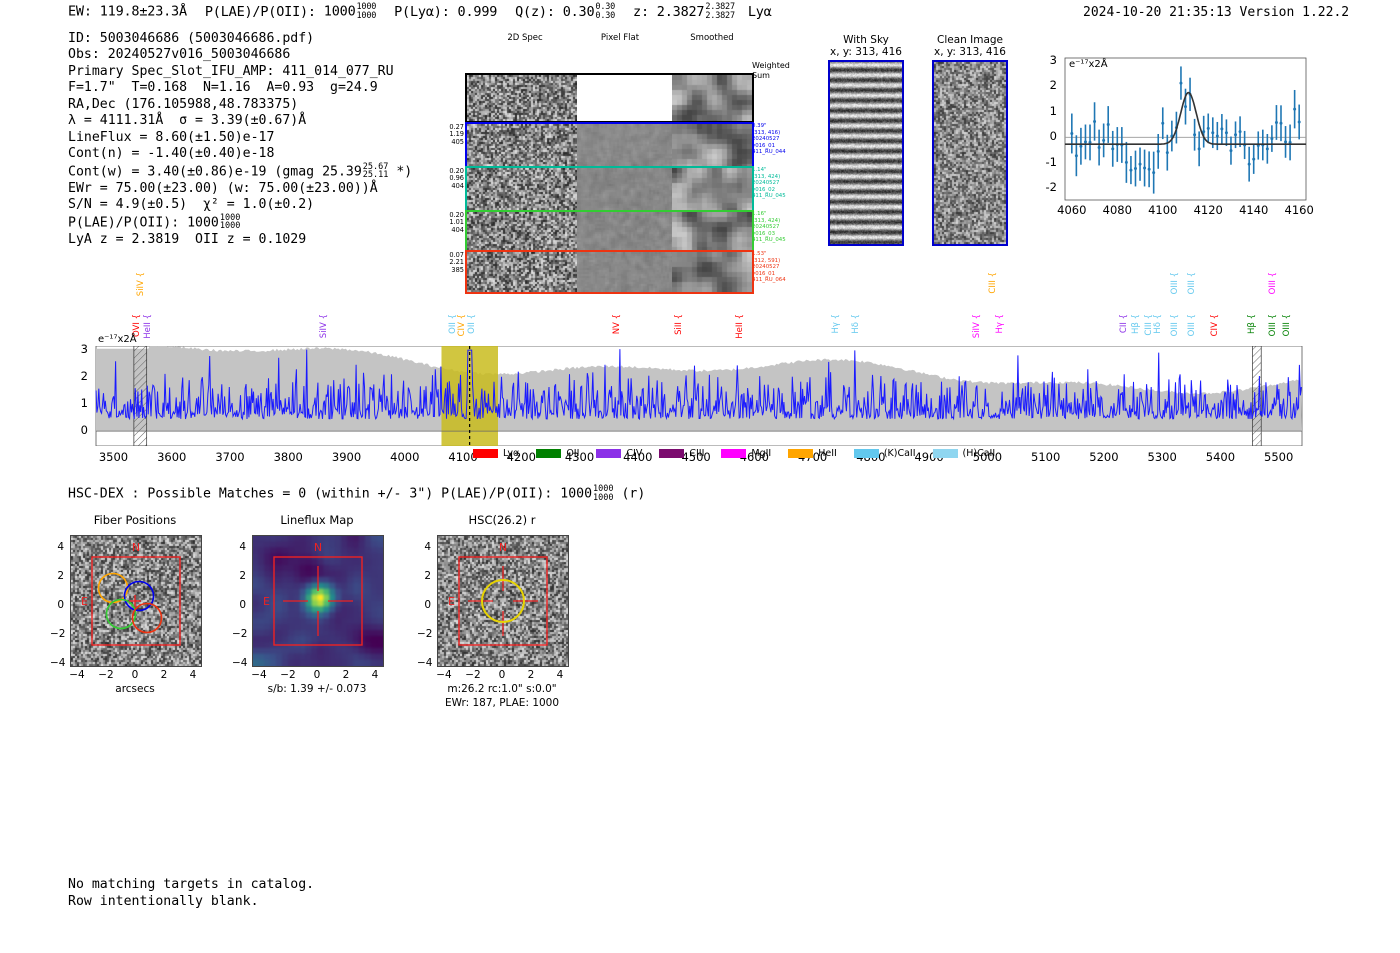 The height and width of the screenshot is (953, 1400). Describe the element at coordinates (769, 240) in the screenshot. I see `cutout-row-info-line: 411_RU_045` at that location.